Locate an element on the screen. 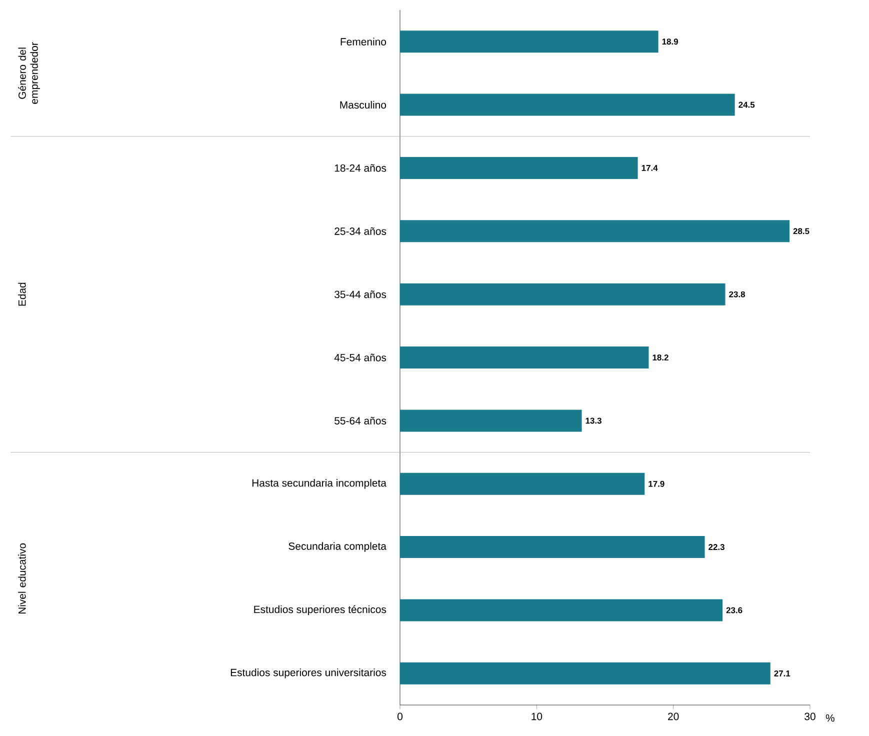  data-label: 22.3 is located at coordinates (716, 547).